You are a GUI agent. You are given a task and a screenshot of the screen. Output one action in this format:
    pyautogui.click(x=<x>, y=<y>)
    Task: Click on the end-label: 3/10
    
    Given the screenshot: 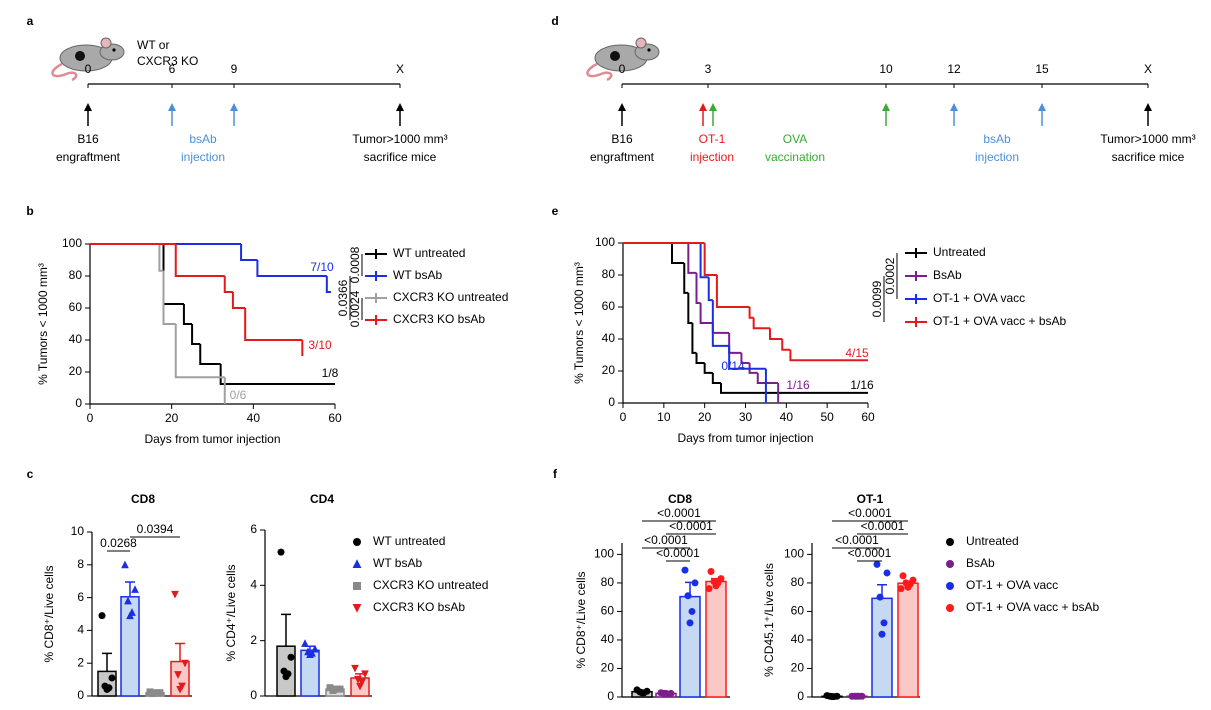 What is the action you would take?
    pyautogui.click(x=320, y=345)
    